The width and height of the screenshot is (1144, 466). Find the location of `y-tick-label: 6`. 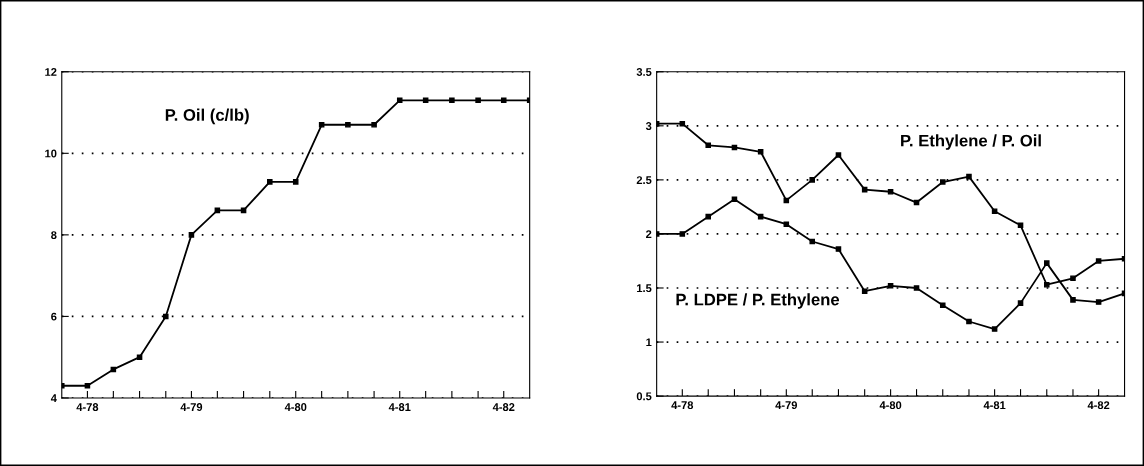

y-tick-label: 6 is located at coordinates (54, 316).